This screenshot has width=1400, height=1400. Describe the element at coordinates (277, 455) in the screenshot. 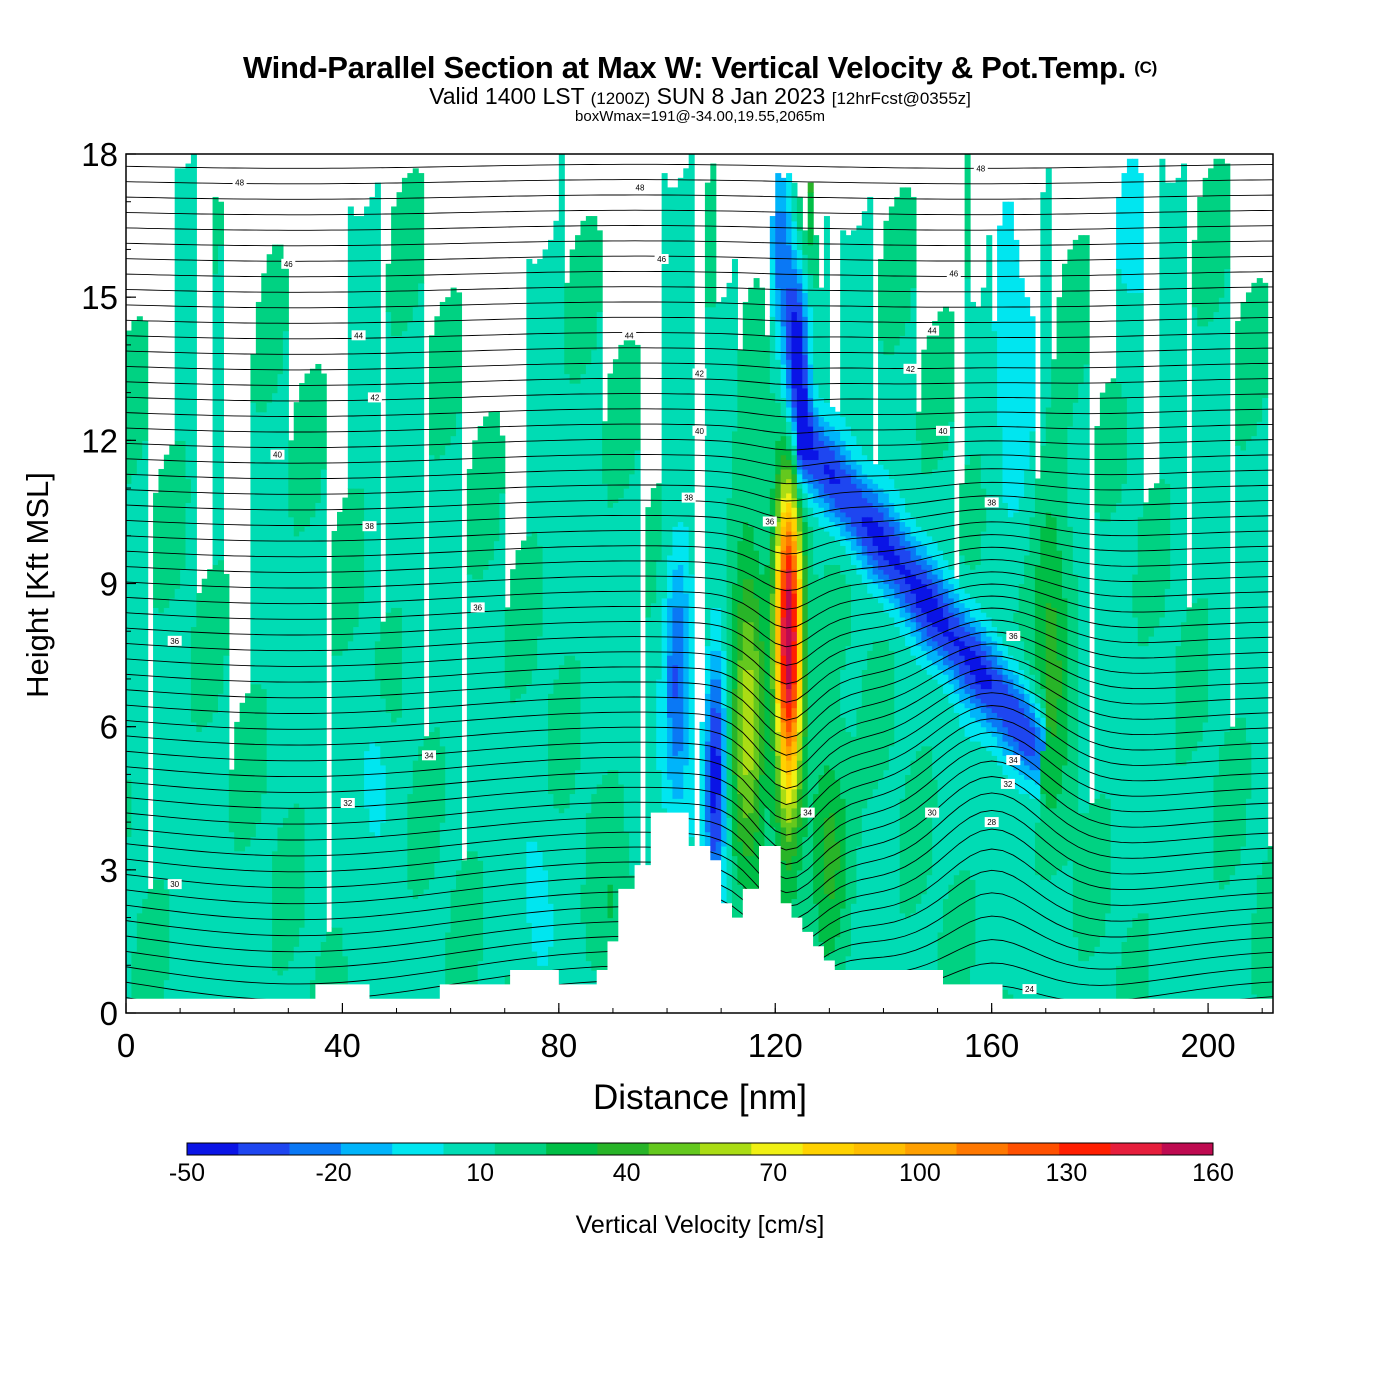

I see `svg-text: 40` at that location.